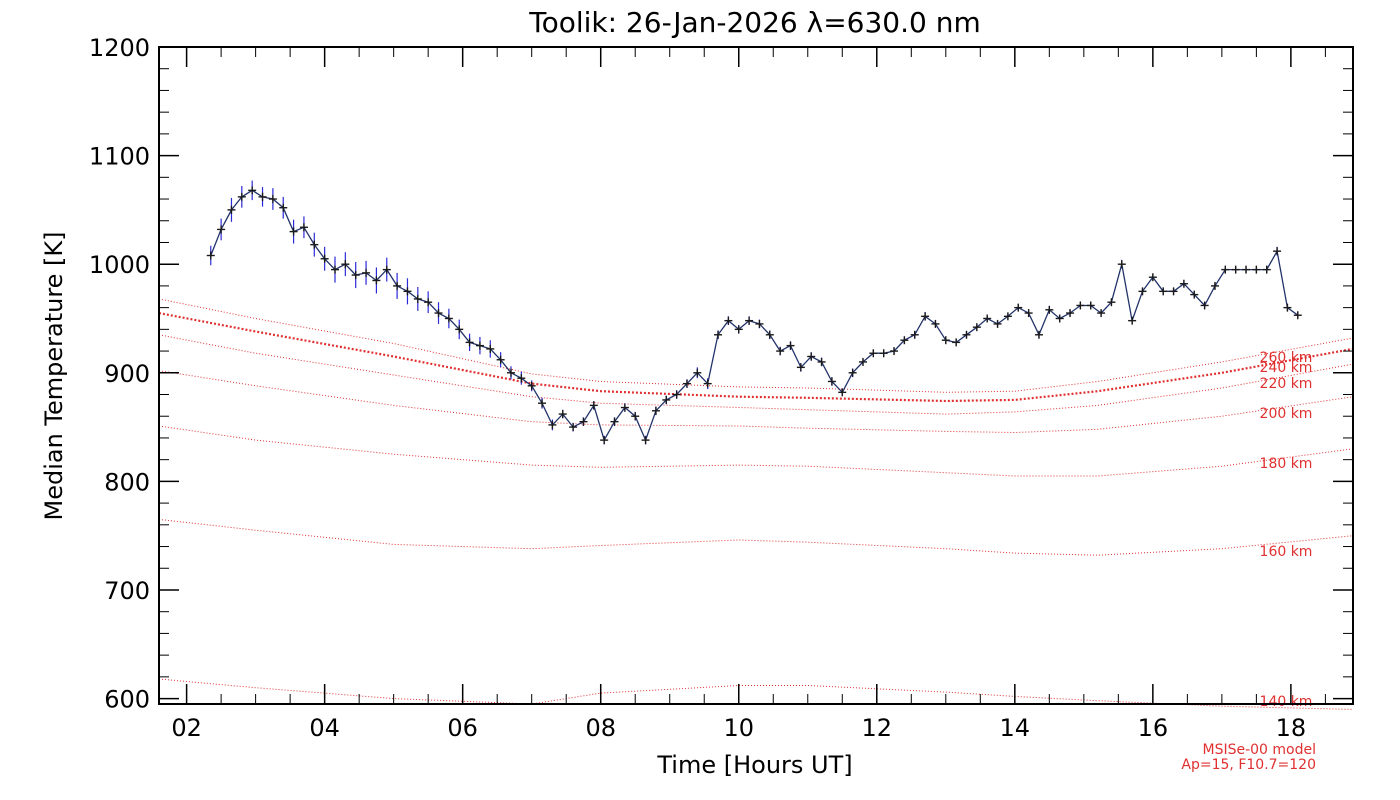  What do you see at coordinates (756, 402) in the screenshot?
I see `model-line-200-km` at bounding box center [756, 402].